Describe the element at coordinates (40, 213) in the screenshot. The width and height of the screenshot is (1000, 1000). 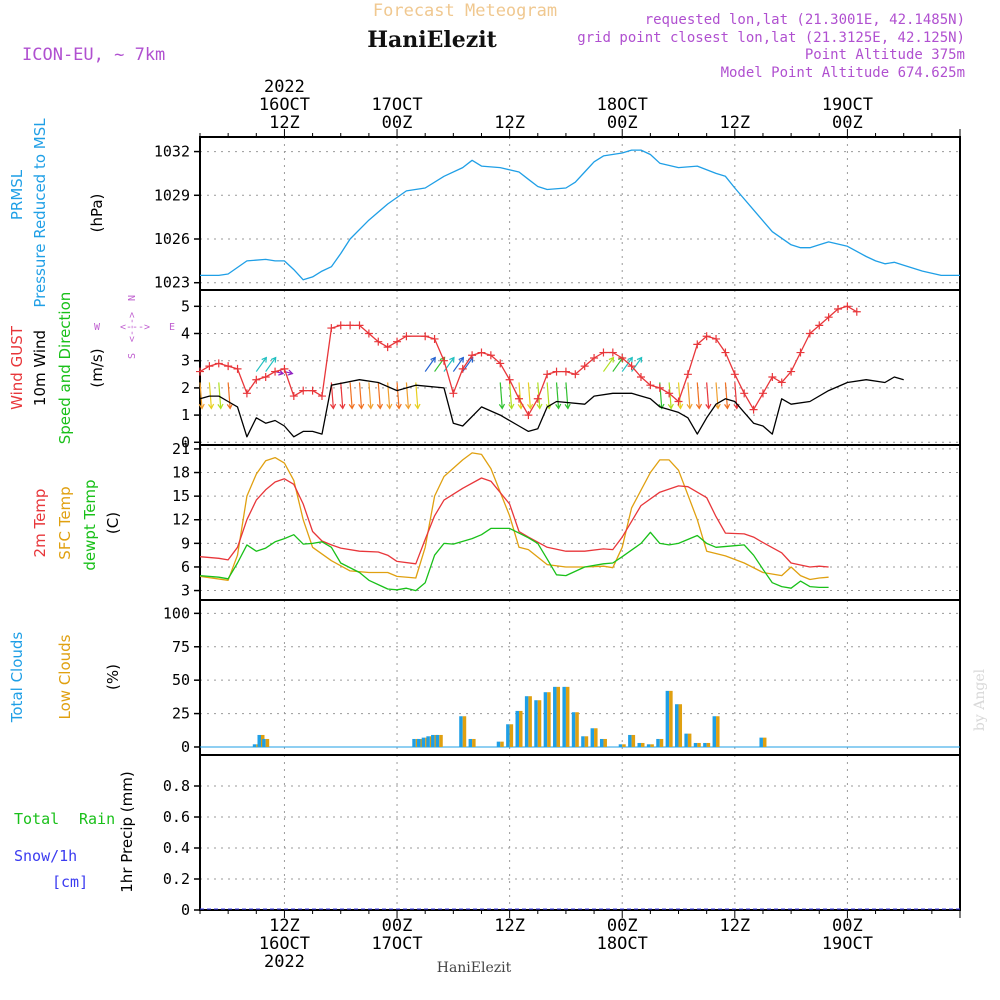
I see `pressure-msl-label: Pressure Reduced to MSL` at that location.